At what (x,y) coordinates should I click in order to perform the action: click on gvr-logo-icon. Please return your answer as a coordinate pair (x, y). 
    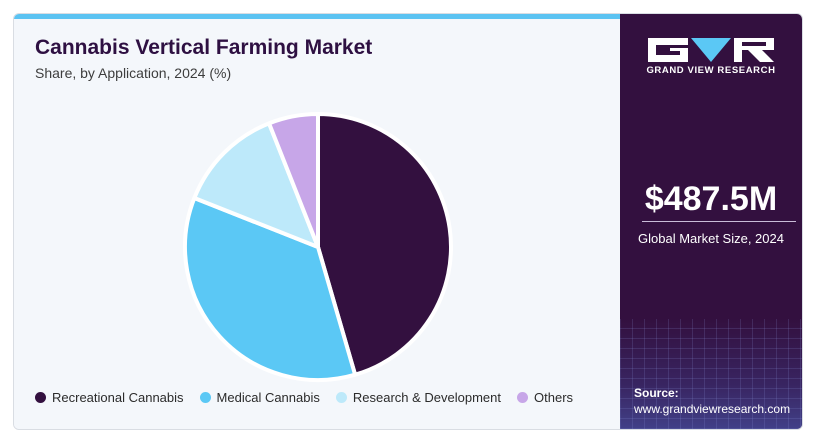
    Looking at the image, I should click on (711, 50).